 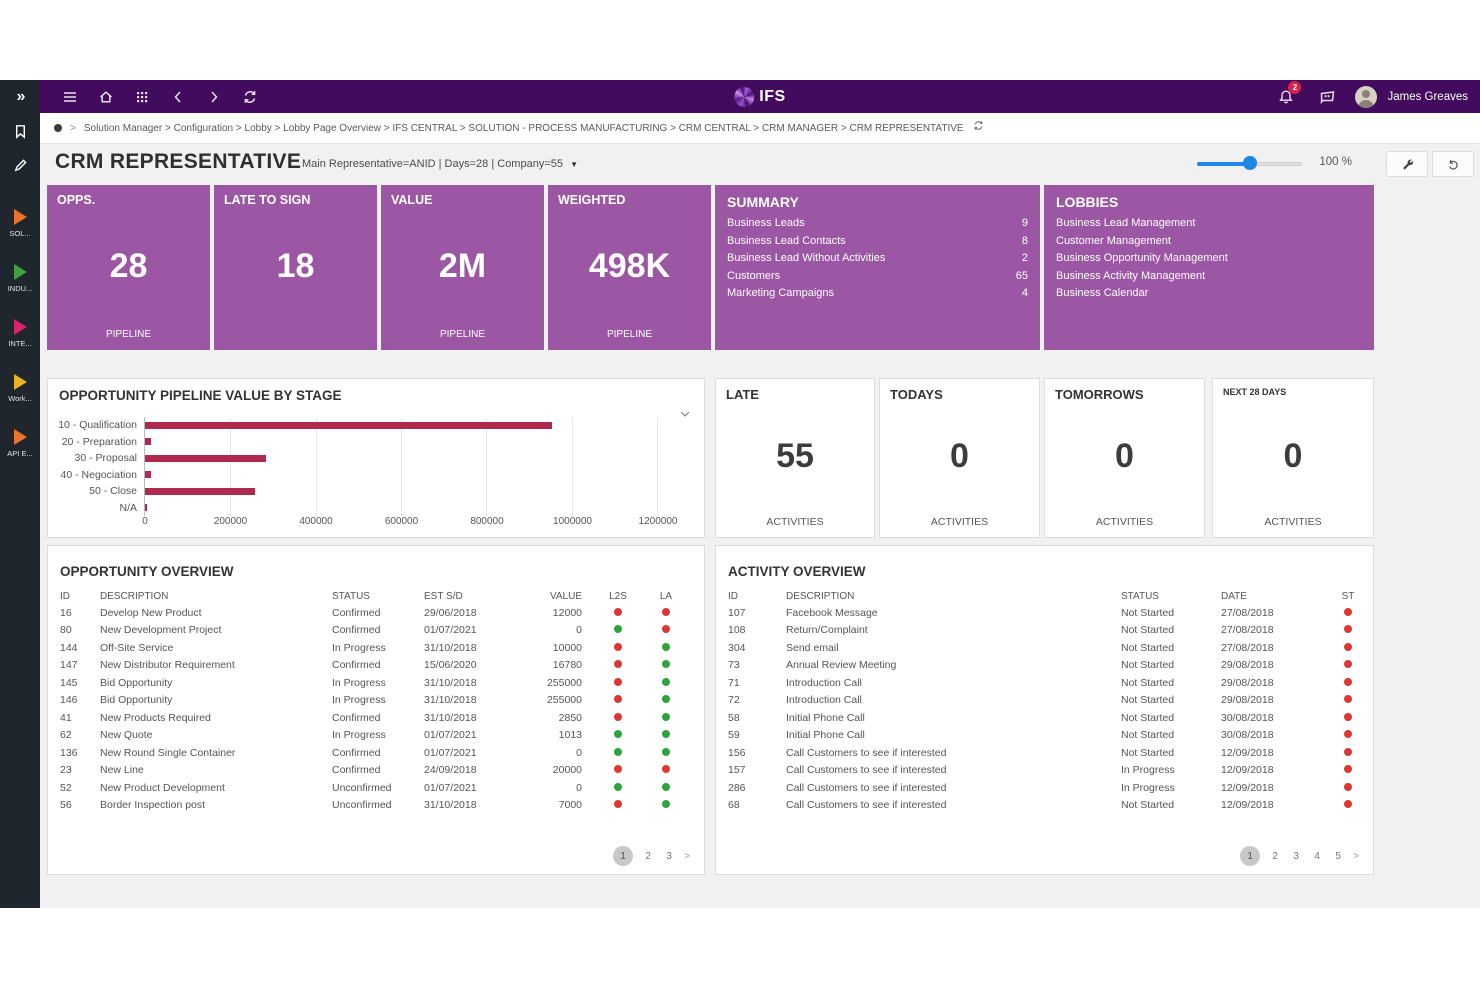 What do you see at coordinates (666, 629) in the screenshot?
I see `status-dot` at bounding box center [666, 629].